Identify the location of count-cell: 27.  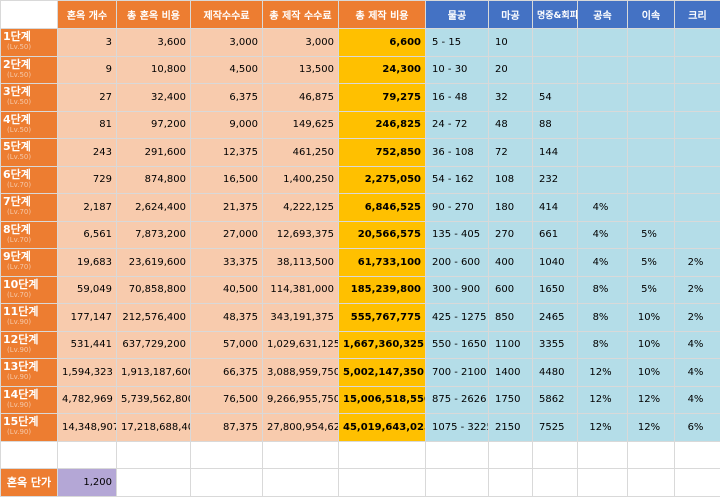
(87, 97).